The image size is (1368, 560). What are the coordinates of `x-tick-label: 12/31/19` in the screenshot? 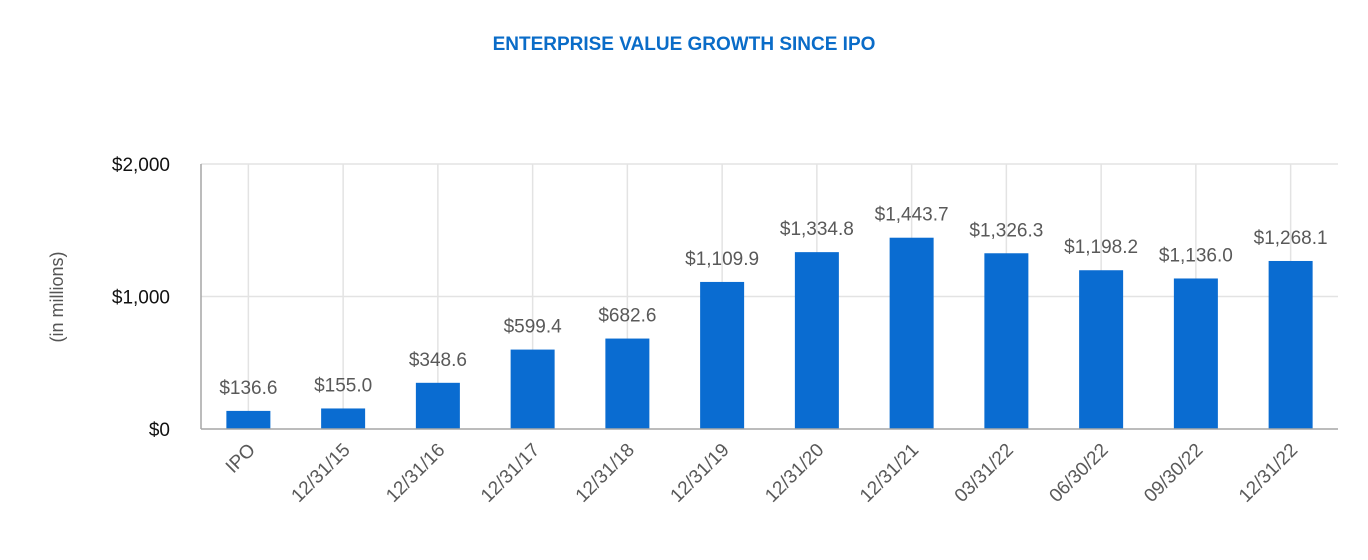 It's located at (700, 473).